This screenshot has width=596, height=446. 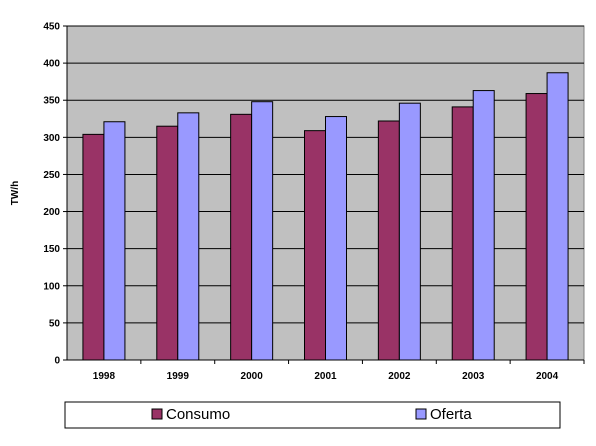 What do you see at coordinates (198, 414) in the screenshot?
I see `legend-label-consumo: Consumo` at bounding box center [198, 414].